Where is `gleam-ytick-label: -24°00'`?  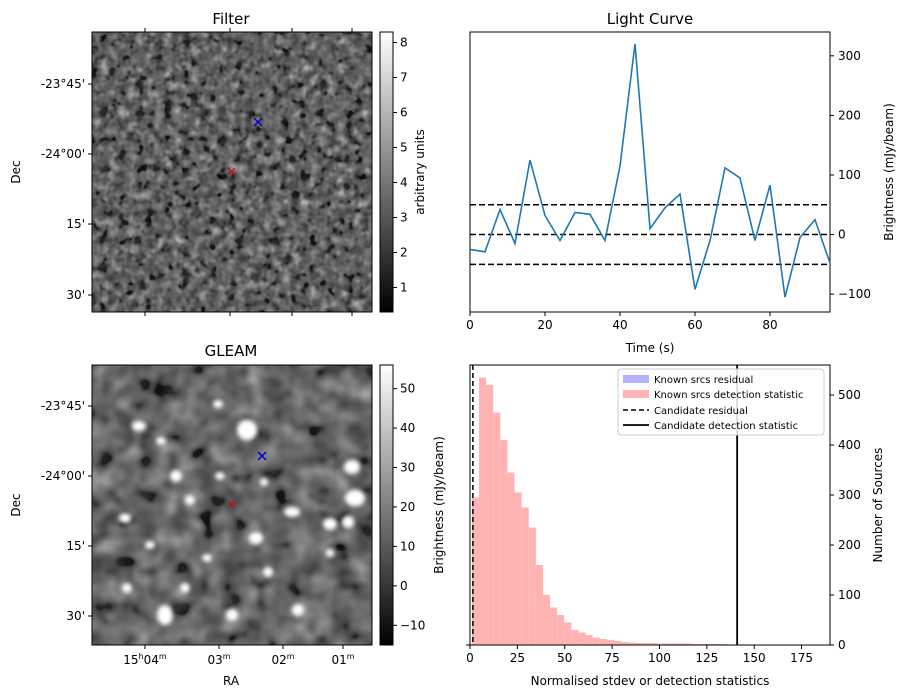 gleam-ytick-label: -24°00' is located at coordinates (63, 476).